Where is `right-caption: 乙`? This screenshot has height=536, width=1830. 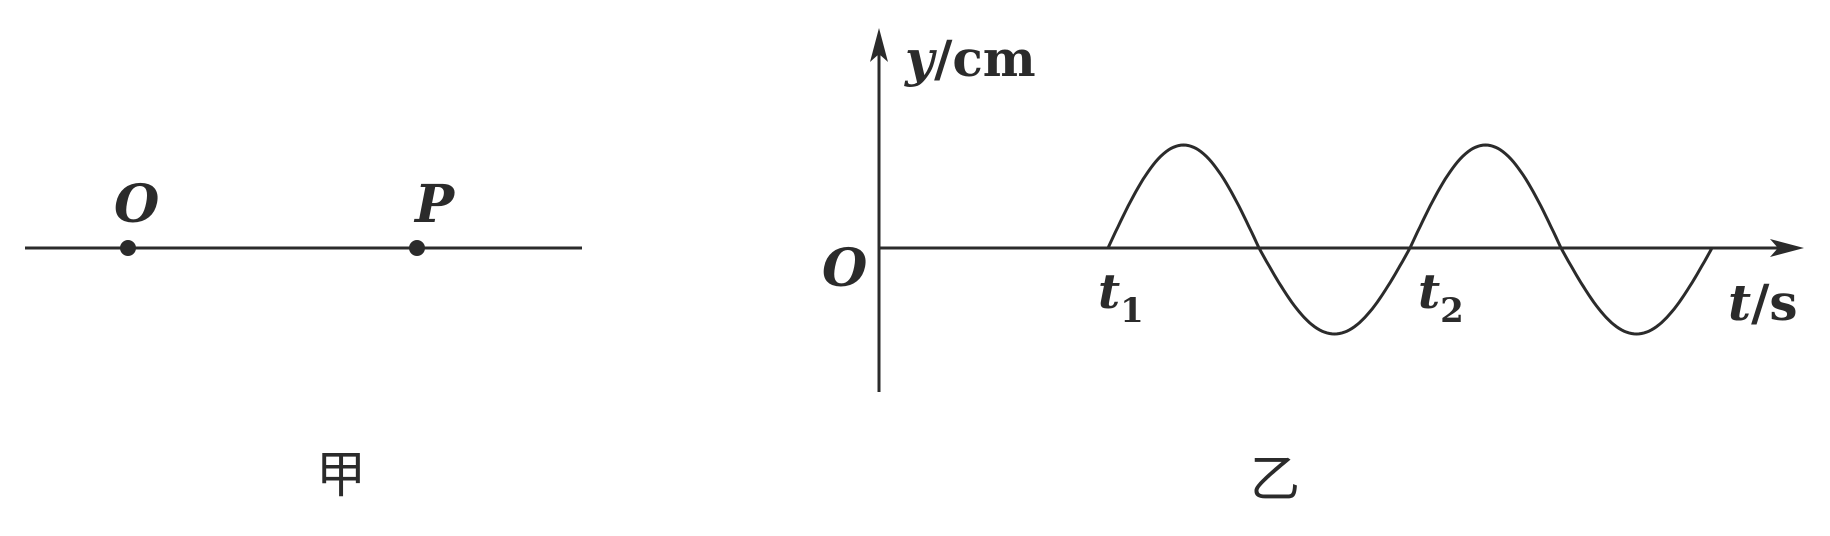
right-caption: 乙 is located at coordinates (1275, 479).